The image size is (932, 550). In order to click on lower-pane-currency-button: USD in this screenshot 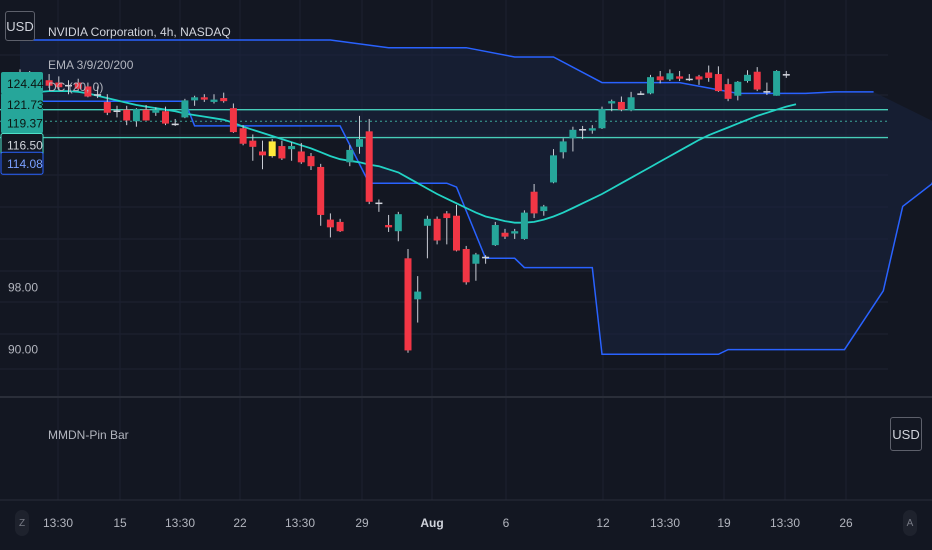, I will do `click(906, 434)`.